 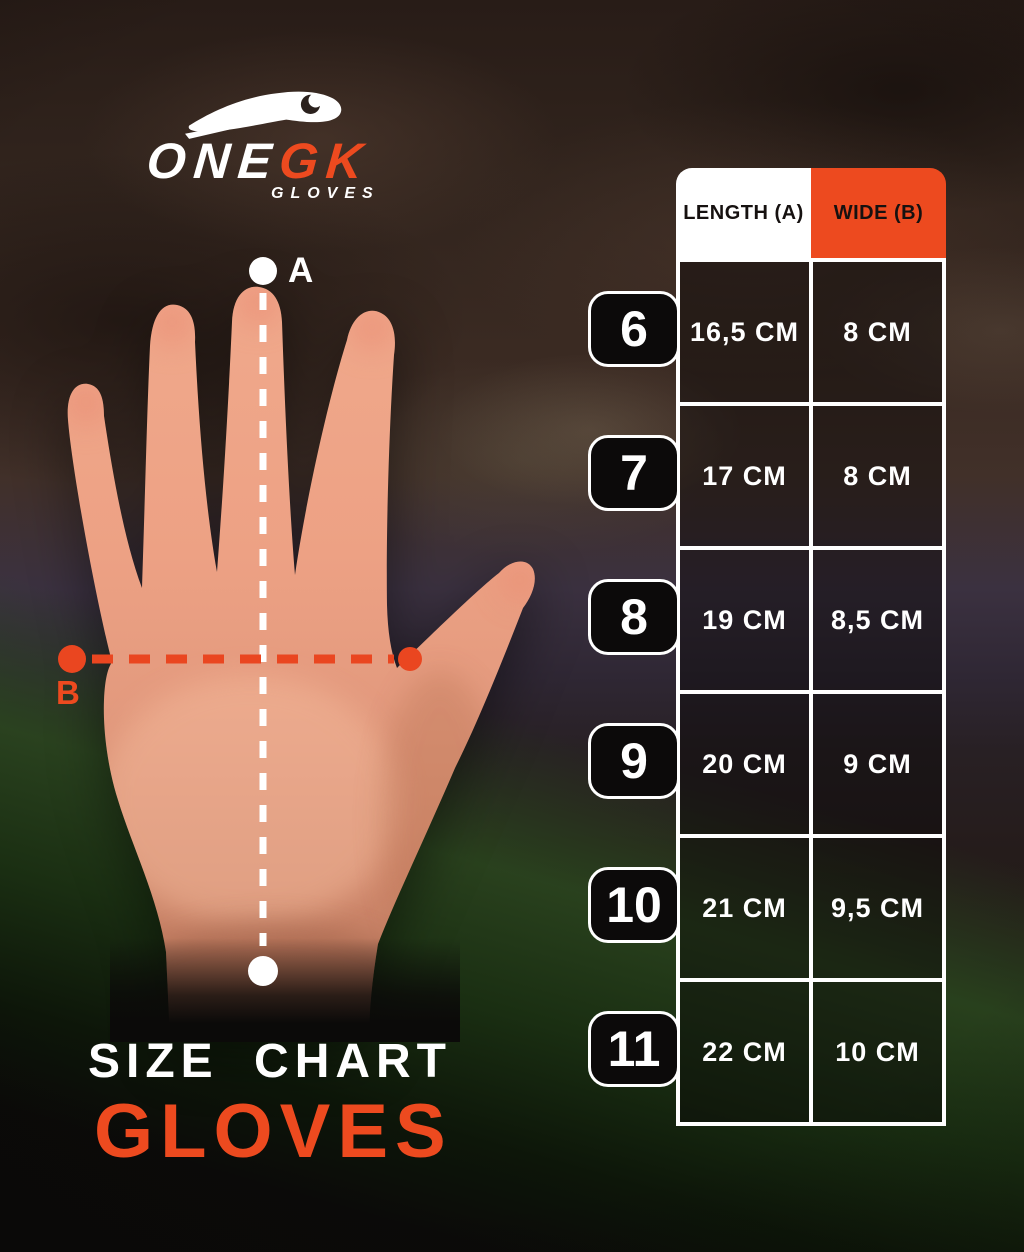 I want to click on size-badge: 9, so click(x=634, y=761).